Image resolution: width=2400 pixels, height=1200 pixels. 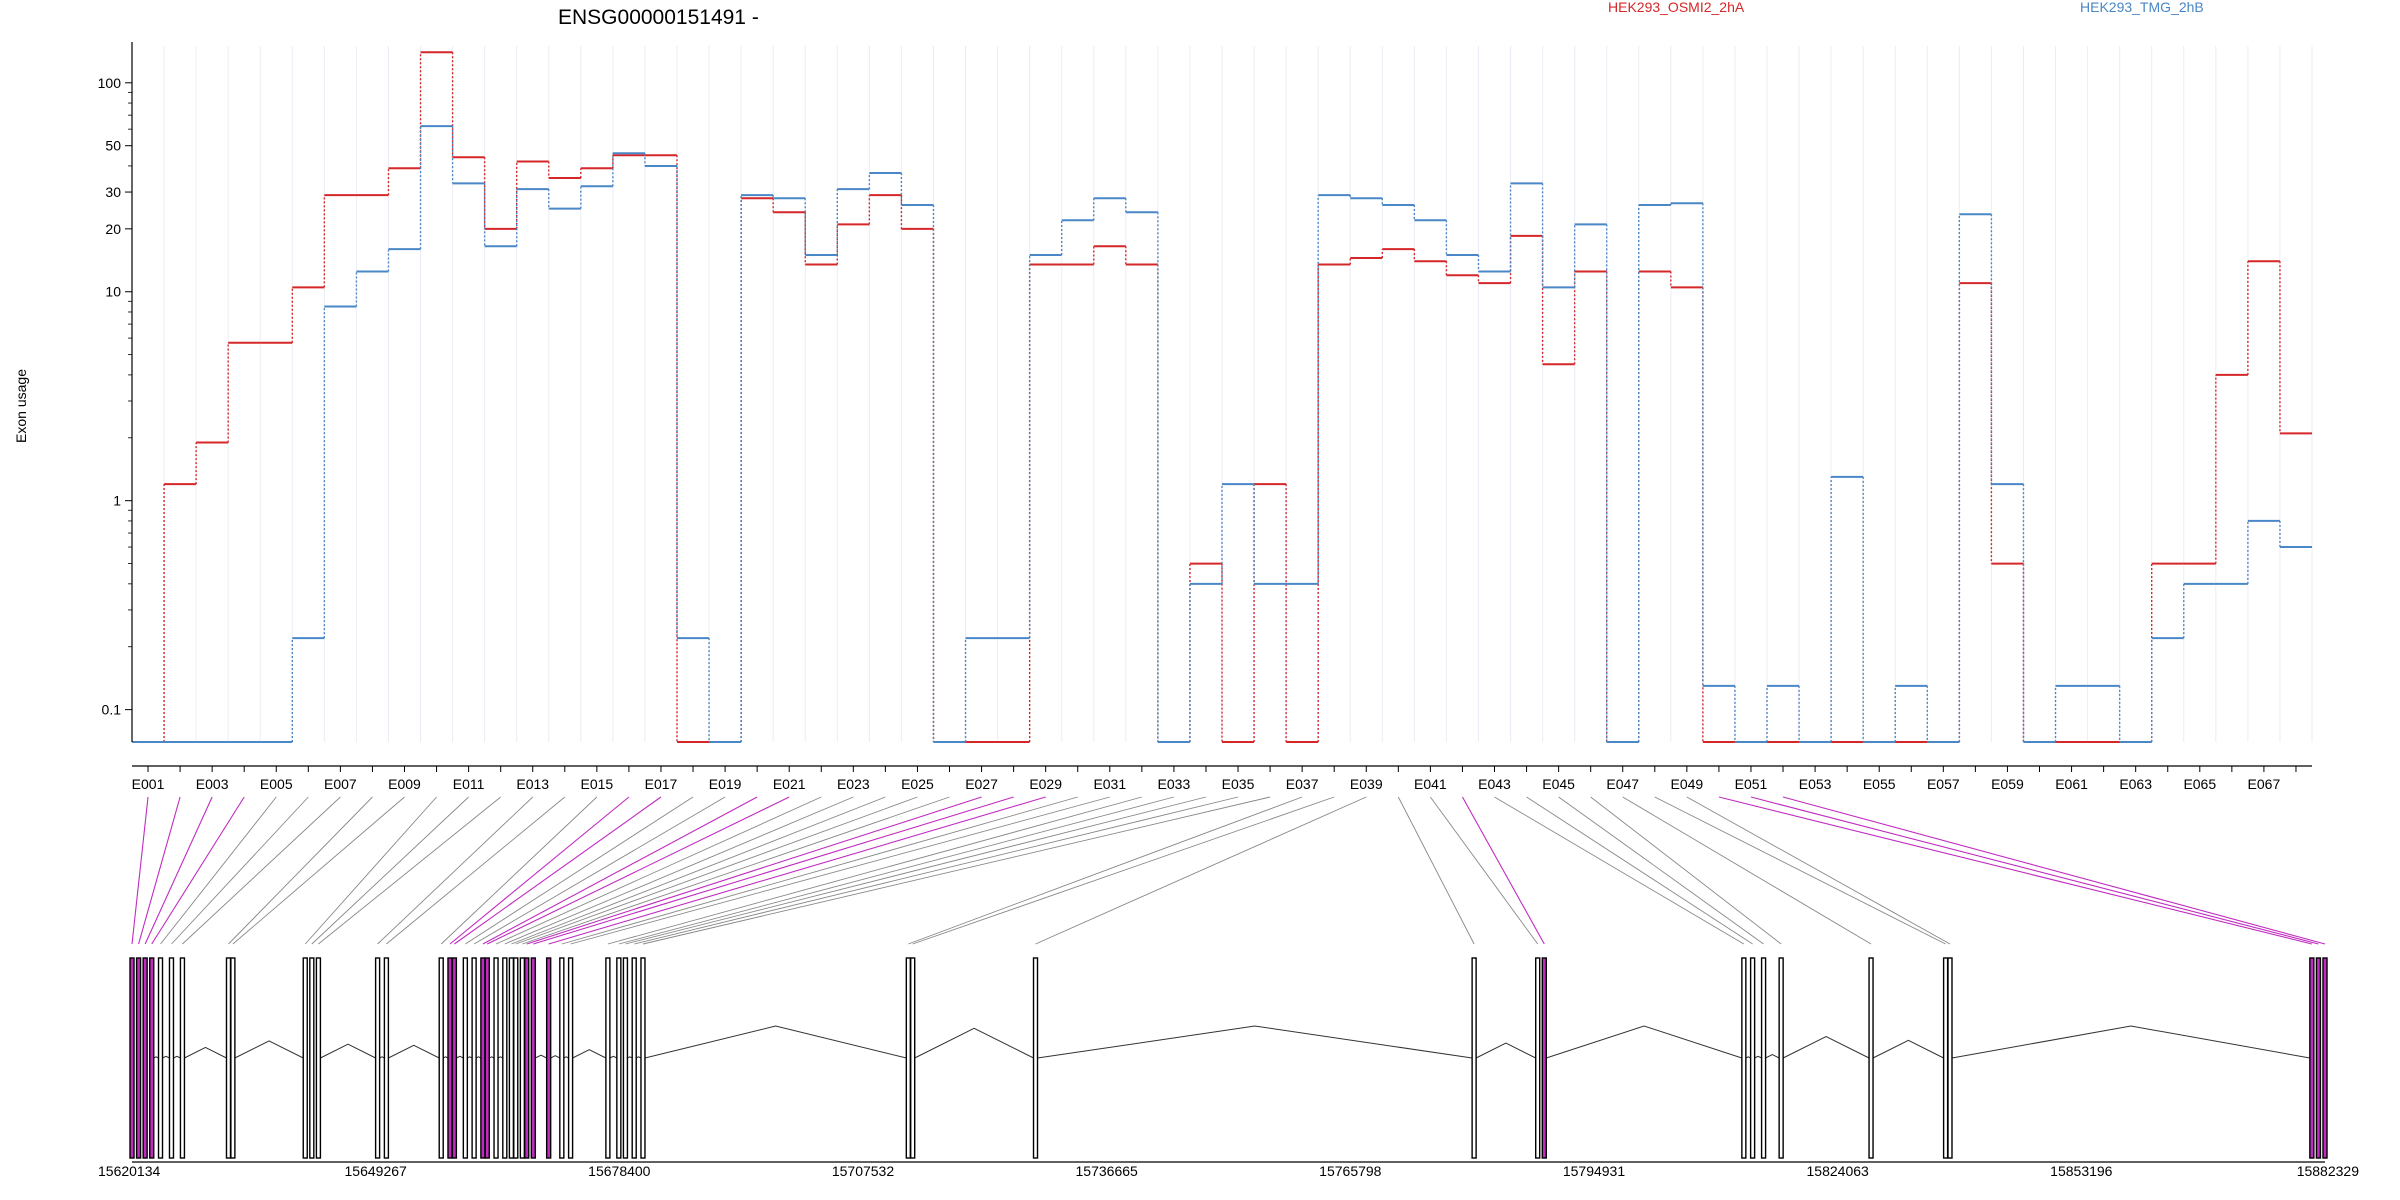 What do you see at coordinates (1174, 784) in the screenshot?
I see `x-tick-label: E033` at bounding box center [1174, 784].